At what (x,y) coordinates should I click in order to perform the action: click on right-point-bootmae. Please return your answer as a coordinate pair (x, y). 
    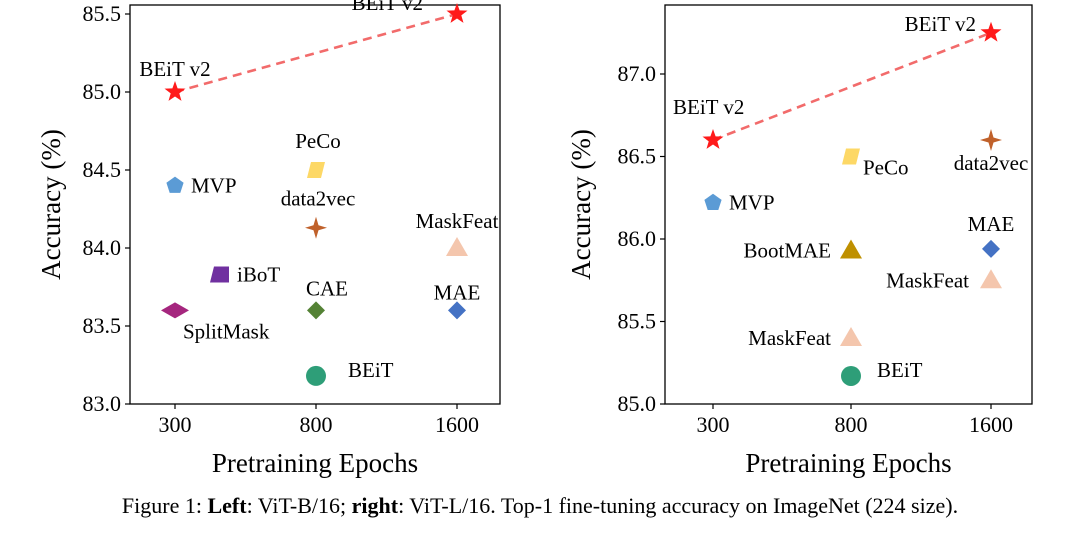
    Looking at the image, I should click on (851, 249).